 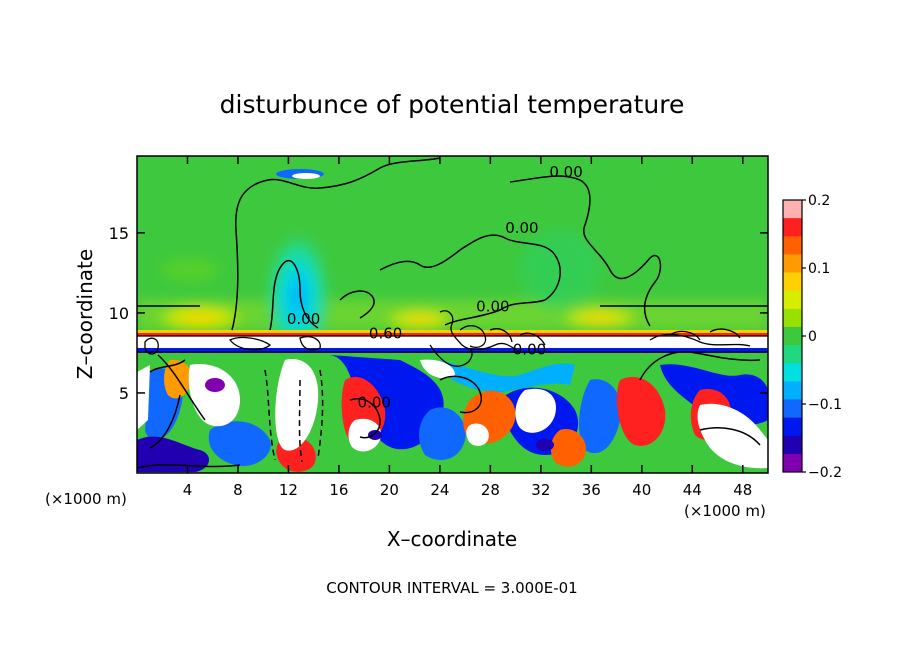 What do you see at coordinates (490, 490) in the screenshot?
I see `x-tick-label: 28` at bounding box center [490, 490].